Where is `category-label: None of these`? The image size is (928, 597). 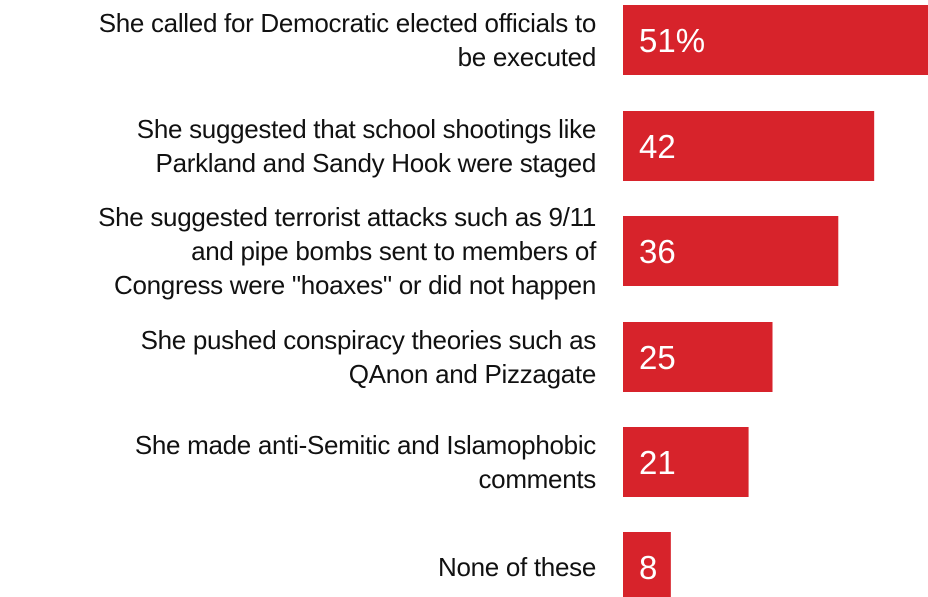
category-label: None of these is located at coordinates (517, 567).